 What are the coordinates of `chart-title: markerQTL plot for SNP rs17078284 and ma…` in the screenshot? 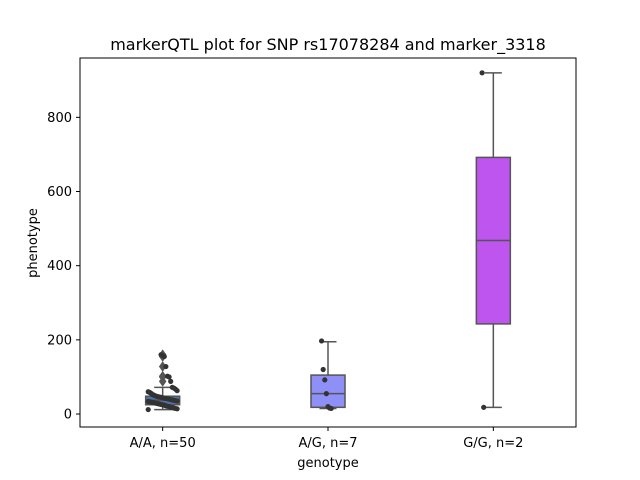 It's located at (328, 45).